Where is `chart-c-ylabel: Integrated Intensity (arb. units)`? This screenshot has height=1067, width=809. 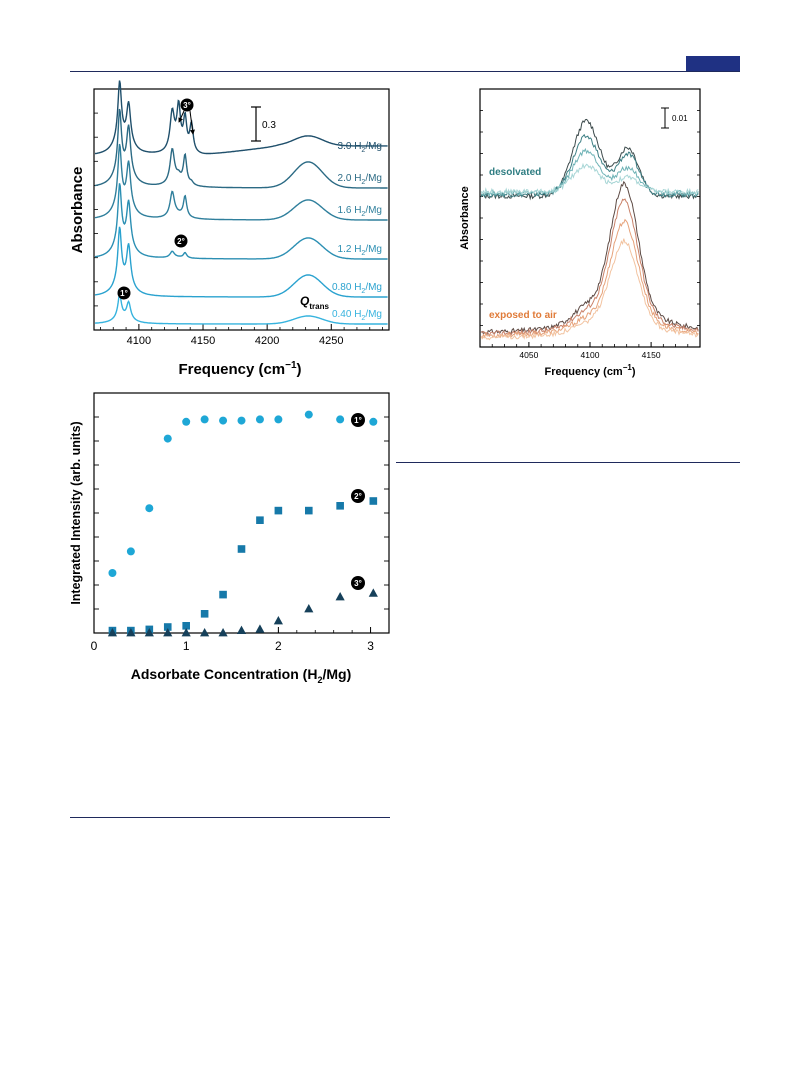 chart-c-ylabel: Integrated Intensity (arb. units) is located at coordinates (76, 512).